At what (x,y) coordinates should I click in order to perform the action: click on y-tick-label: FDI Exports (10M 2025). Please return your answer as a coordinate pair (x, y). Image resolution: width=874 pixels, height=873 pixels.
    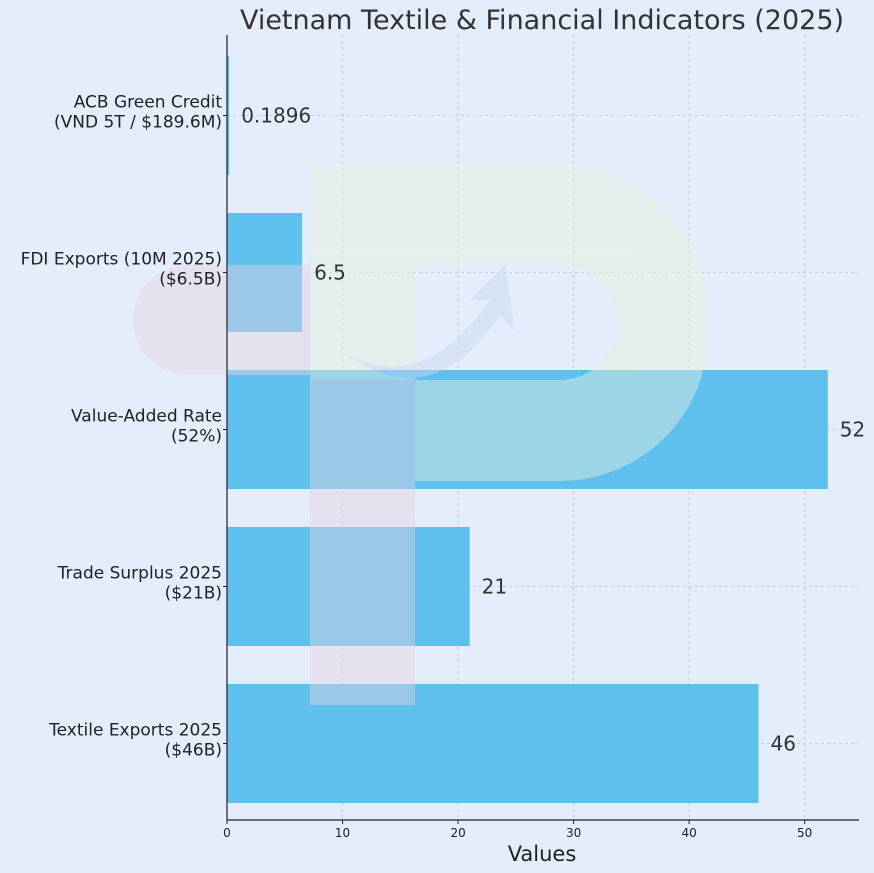
    Looking at the image, I should click on (121, 260).